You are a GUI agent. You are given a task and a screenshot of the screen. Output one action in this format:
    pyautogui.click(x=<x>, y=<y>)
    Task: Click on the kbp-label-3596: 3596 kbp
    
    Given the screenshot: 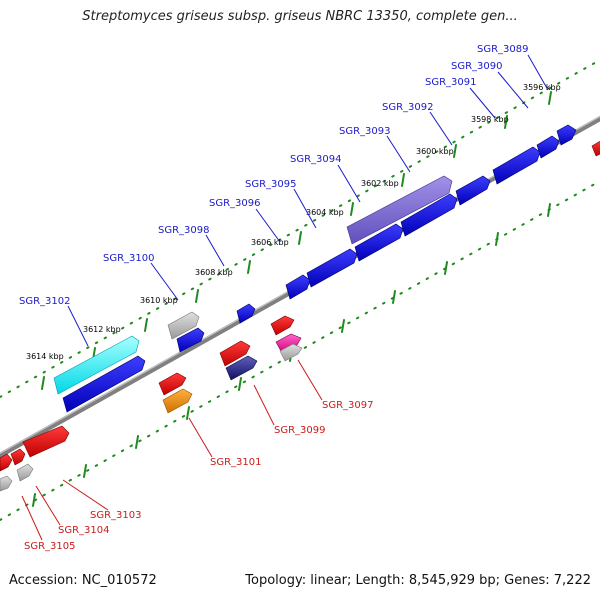 What is the action you would take?
    pyautogui.click(x=542, y=87)
    